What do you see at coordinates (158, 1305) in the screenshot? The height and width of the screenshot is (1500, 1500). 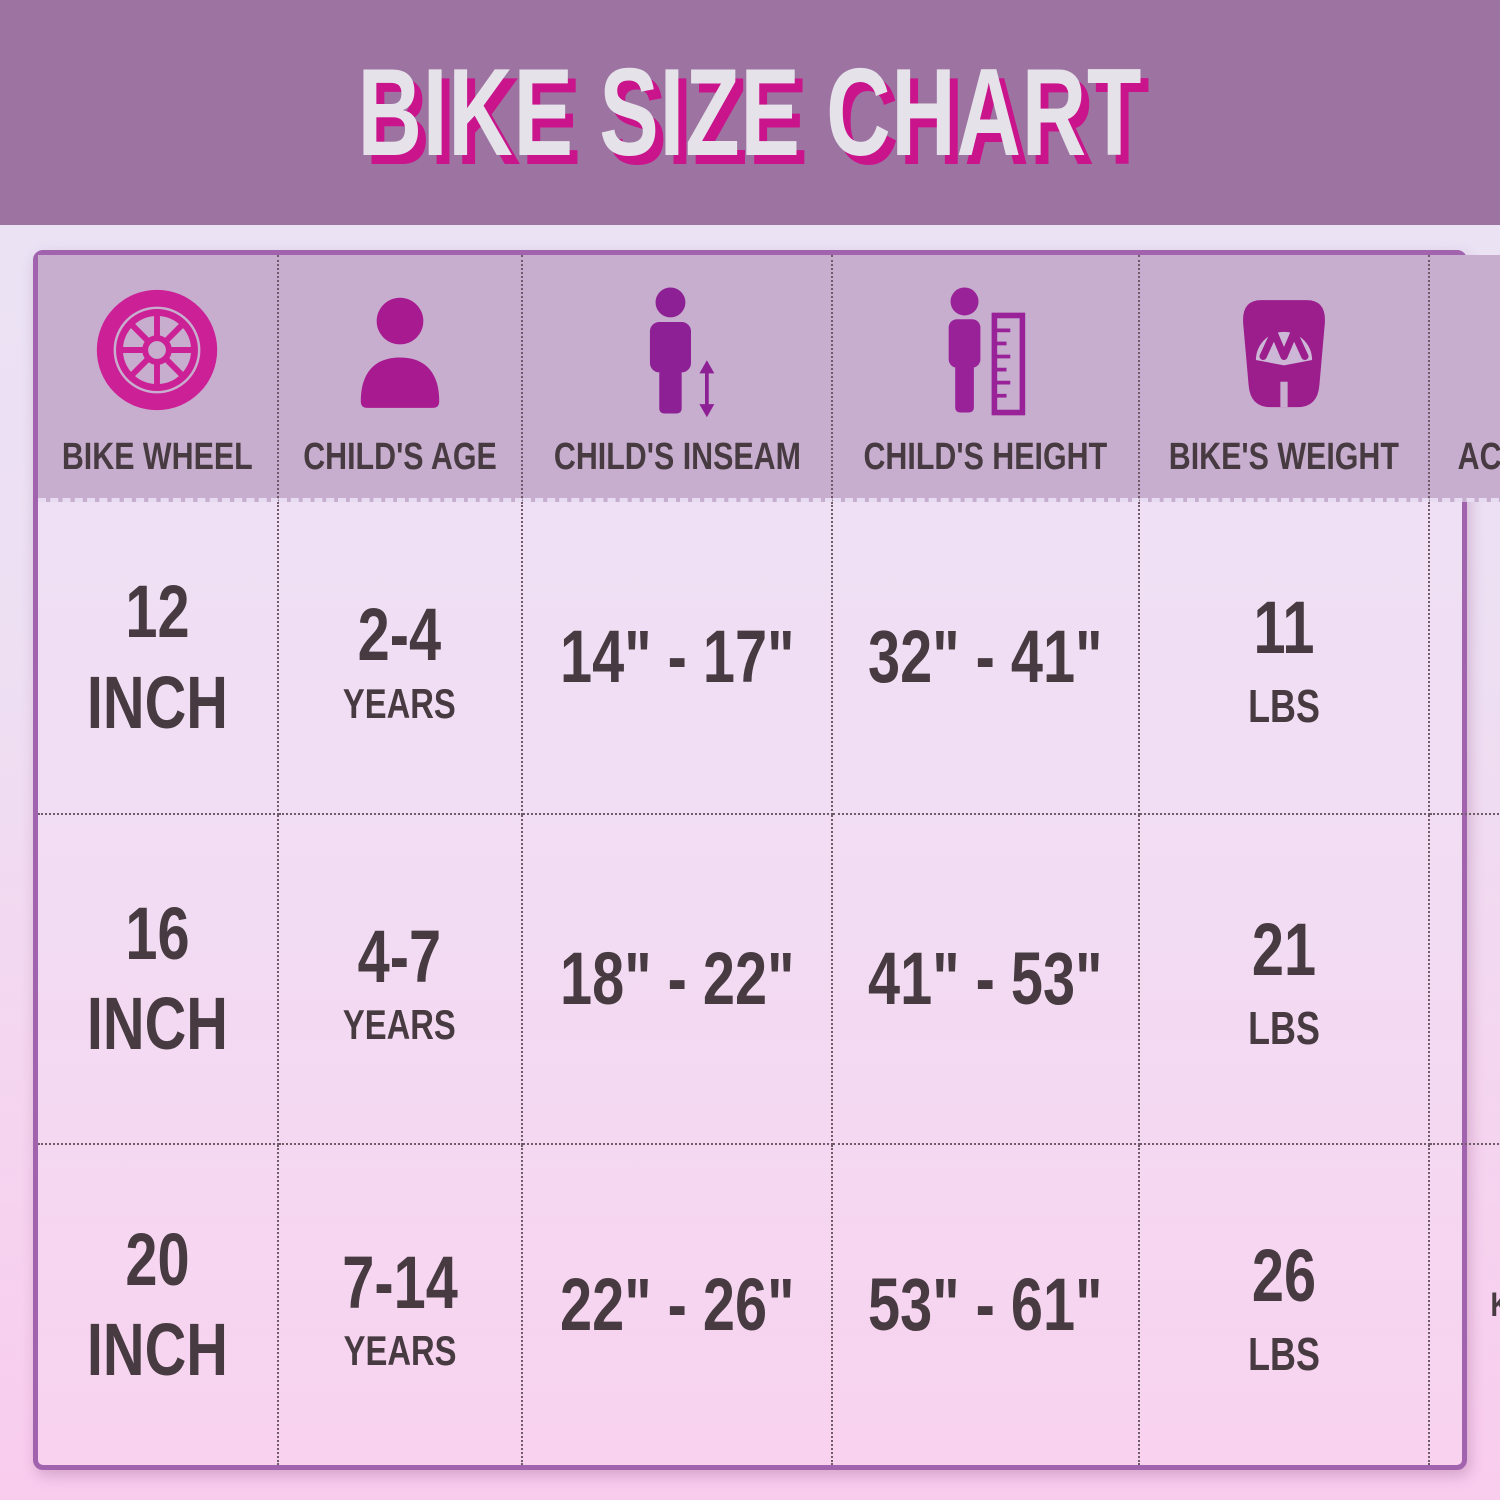 I see `cell-row3-bike-wheel: 20 INCH` at bounding box center [158, 1305].